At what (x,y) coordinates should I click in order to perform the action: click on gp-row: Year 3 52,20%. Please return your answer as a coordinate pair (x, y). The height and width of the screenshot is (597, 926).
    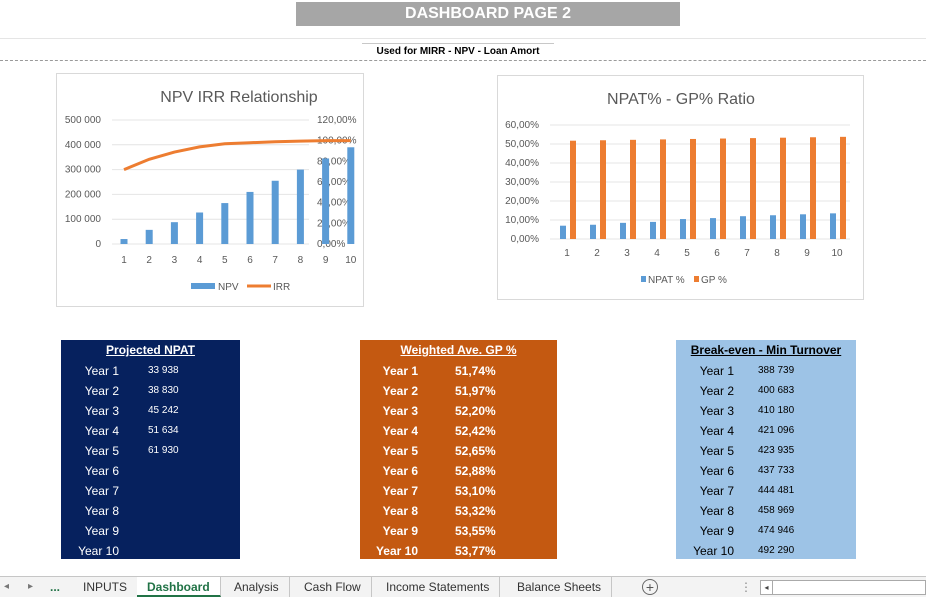
    Looking at the image, I should click on (458, 411).